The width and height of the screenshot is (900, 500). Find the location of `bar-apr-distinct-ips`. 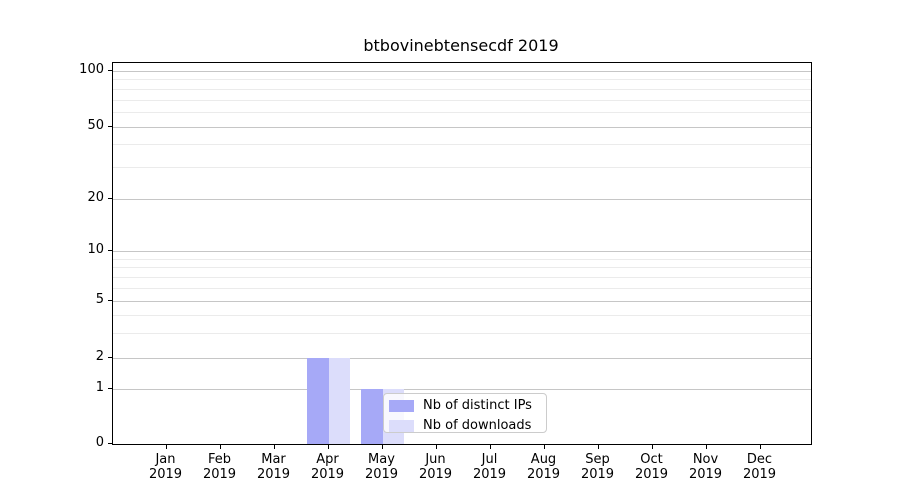

bar-apr-distinct-ips is located at coordinates (318, 401).